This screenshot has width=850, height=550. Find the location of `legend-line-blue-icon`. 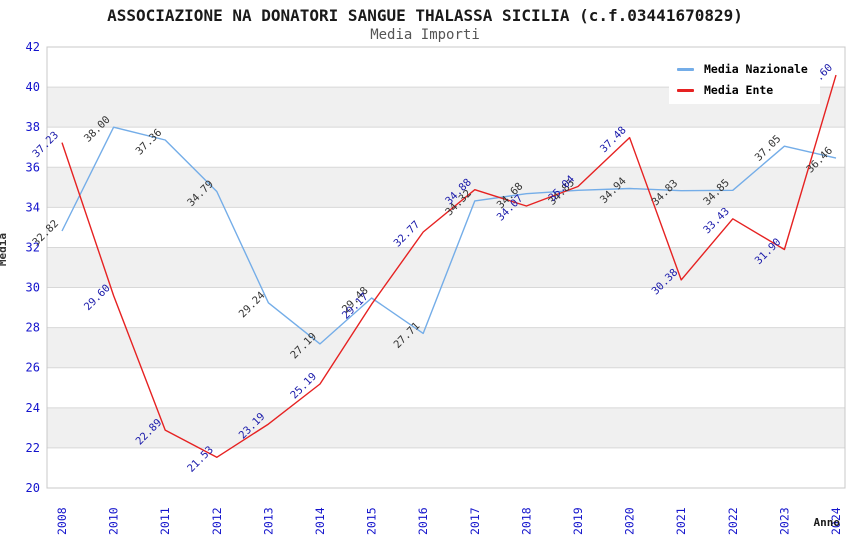

legend-line-blue-icon is located at coordinates (685, 69).